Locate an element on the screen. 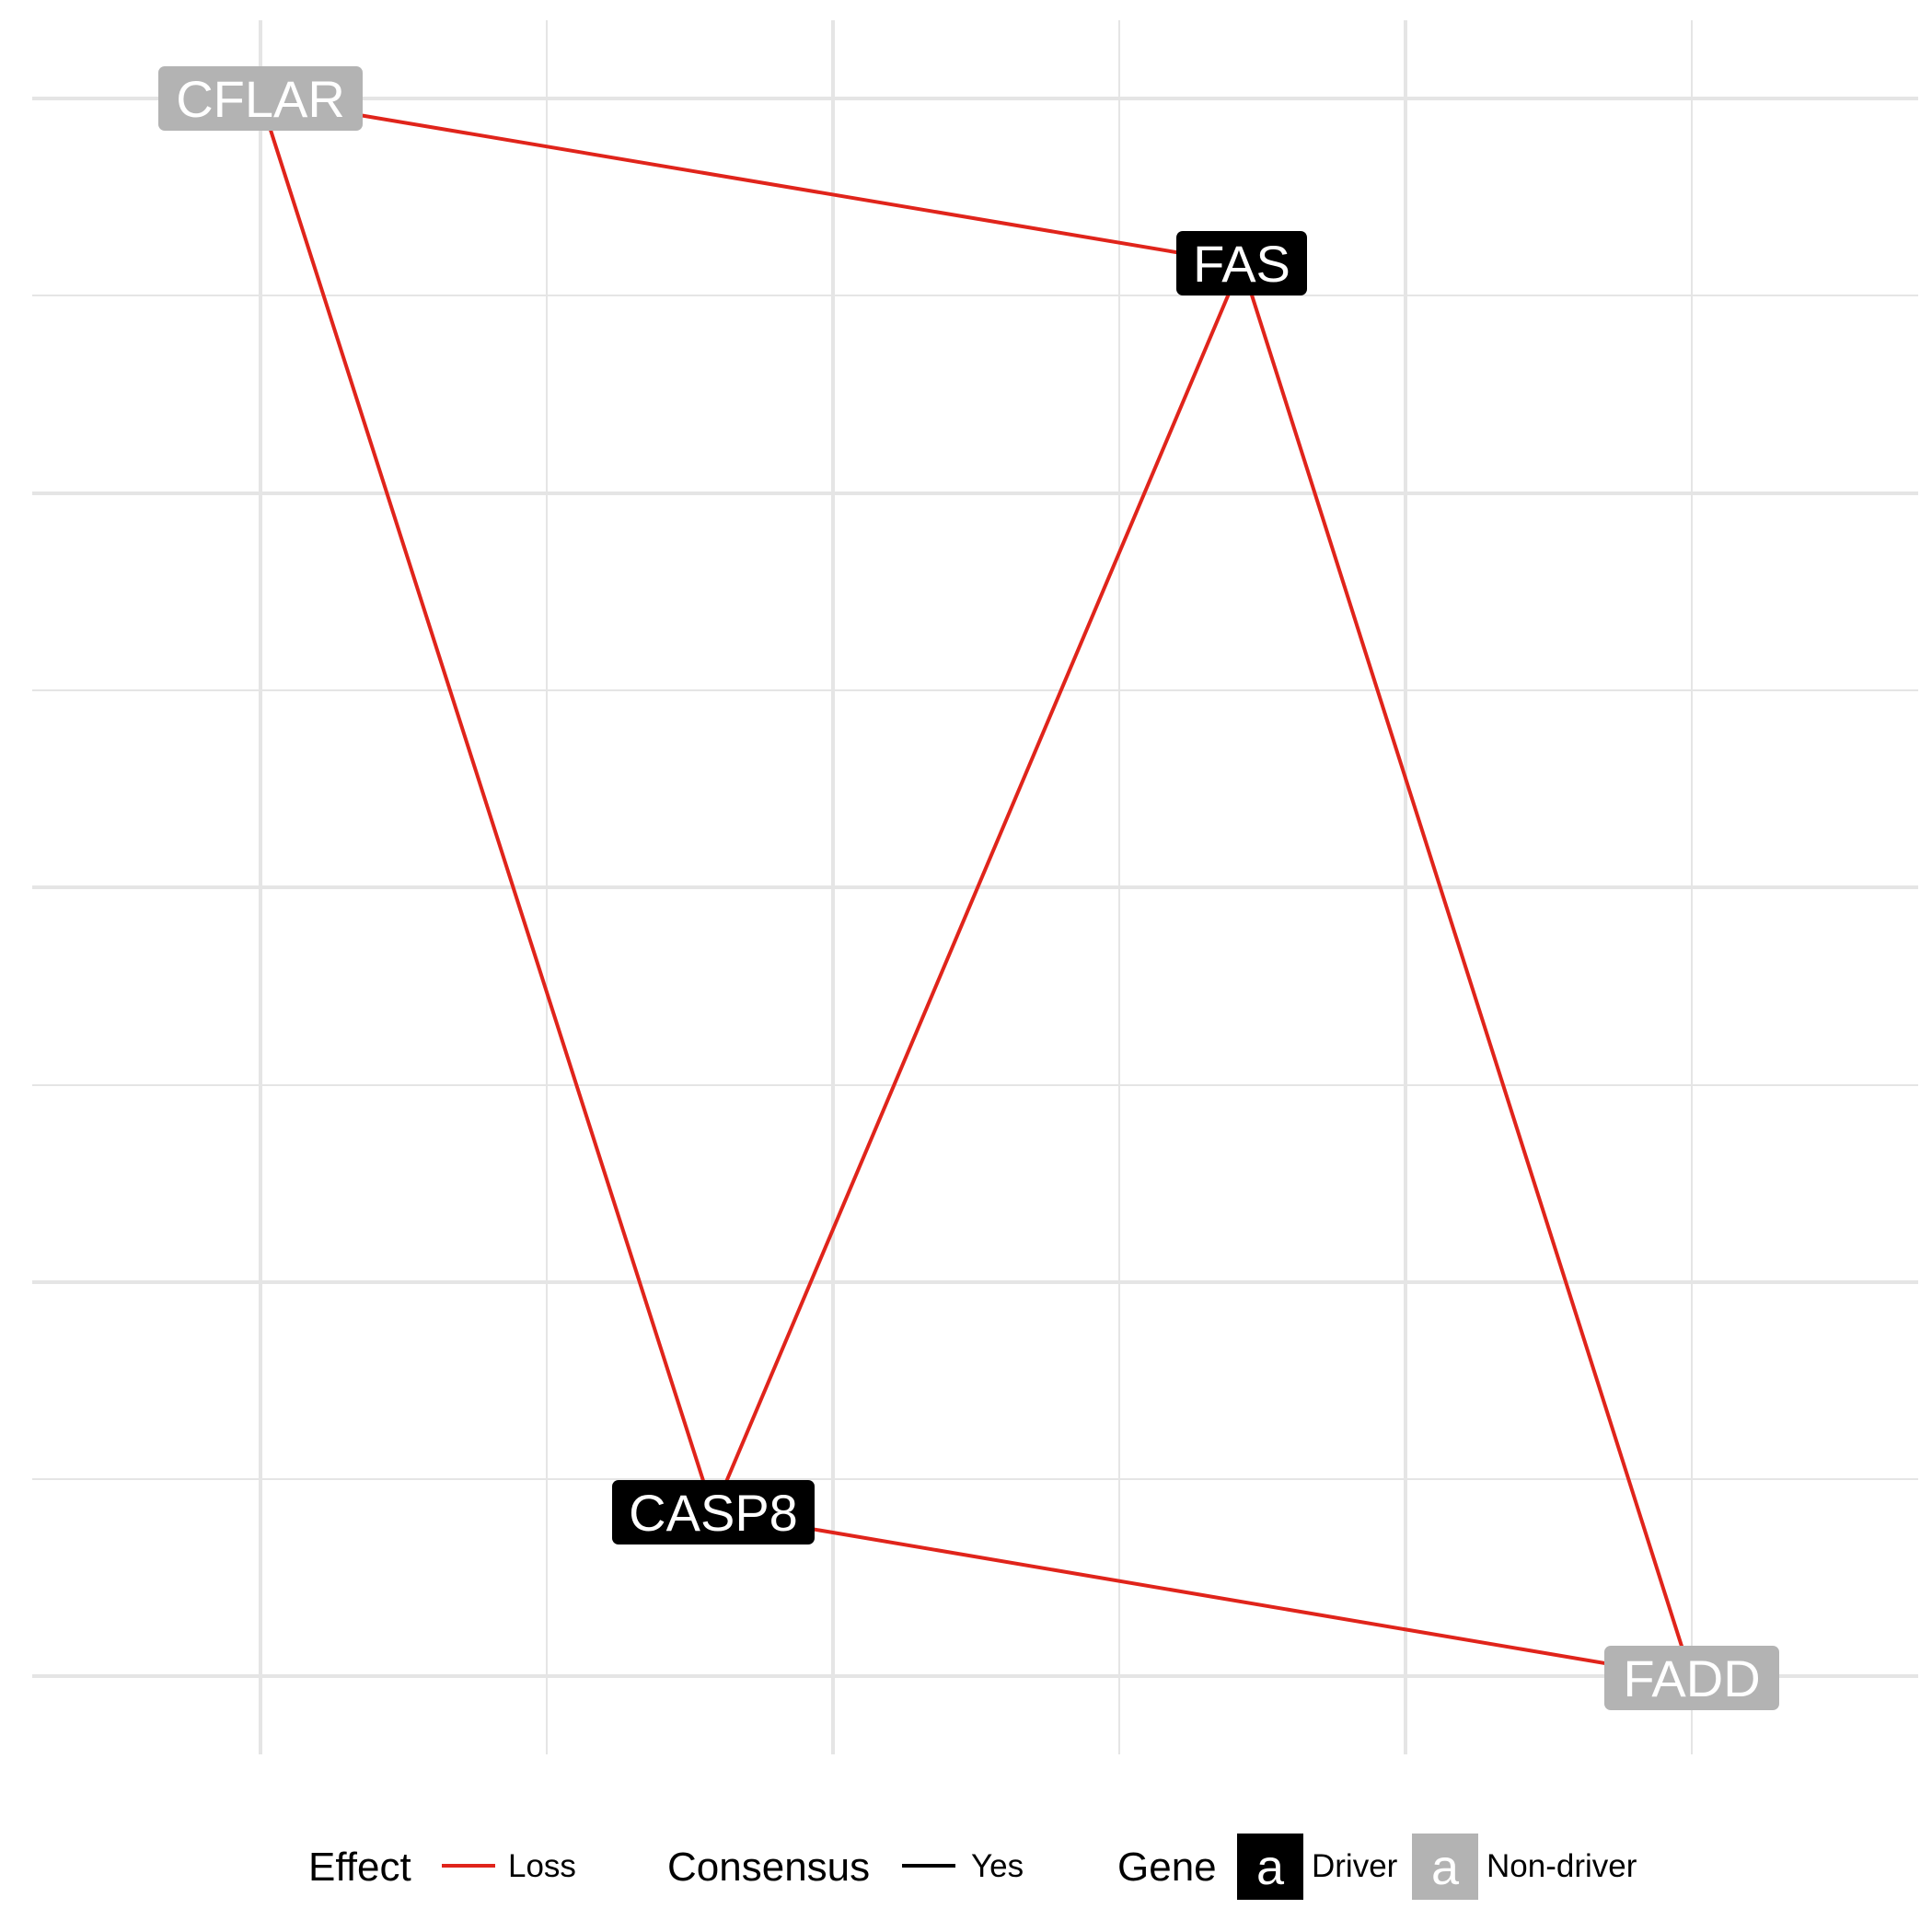  node-label: CASP8 is located at coordinates (713, 1513).